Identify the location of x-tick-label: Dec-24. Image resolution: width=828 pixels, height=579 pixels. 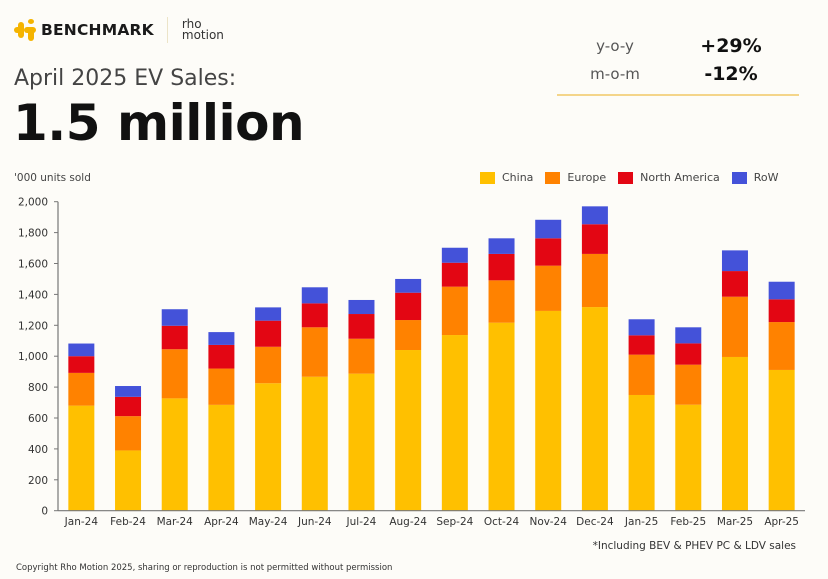
(595, 522).